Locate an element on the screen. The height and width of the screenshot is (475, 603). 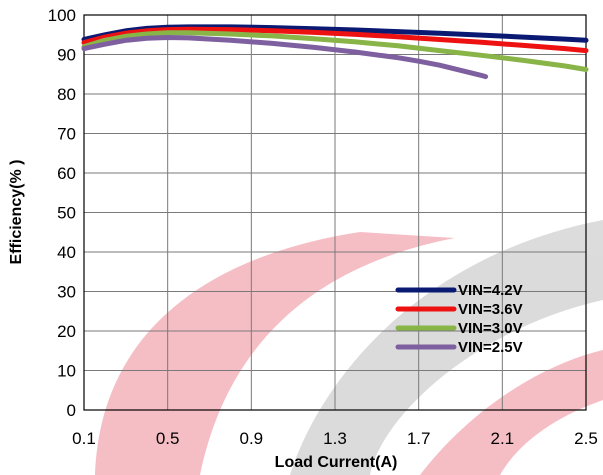
x-tick-label: 2.5 is located at coordinates (586, 438).